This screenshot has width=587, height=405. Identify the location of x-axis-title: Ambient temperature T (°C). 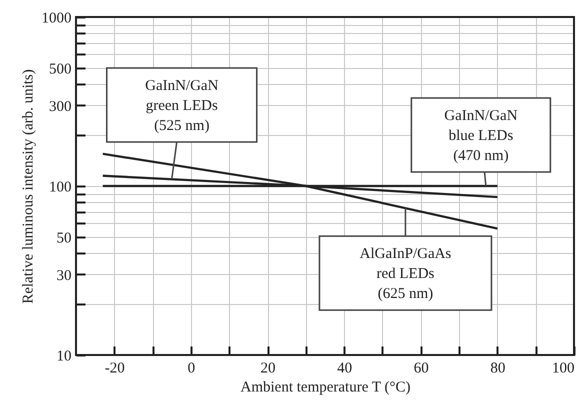
(325, 388).